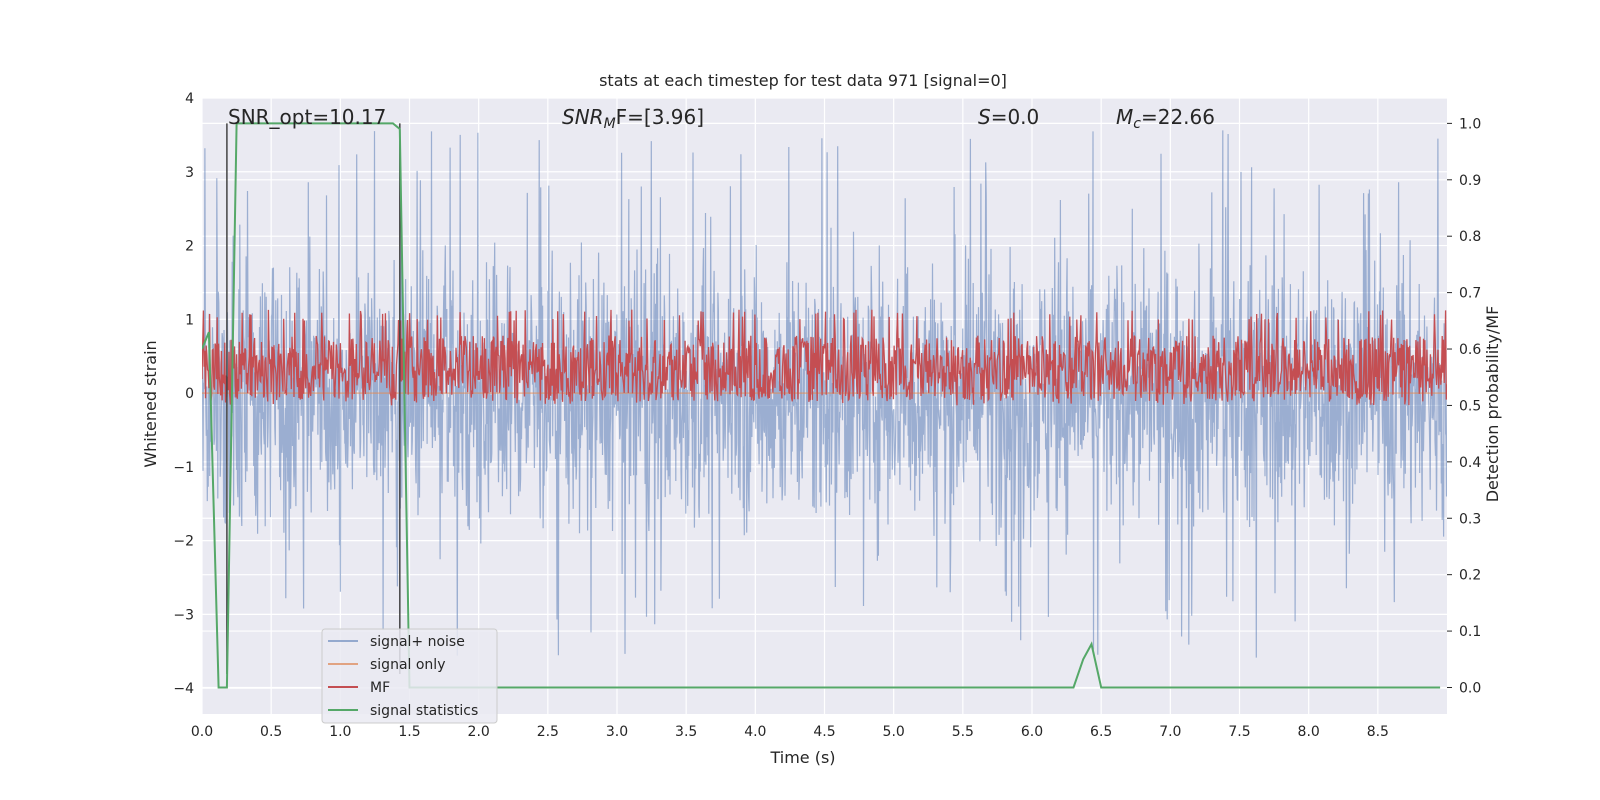  Describe the element at coordinates (1470, 632) in the screenshot. I see `y-right-tick-label: 0.1` at that location.